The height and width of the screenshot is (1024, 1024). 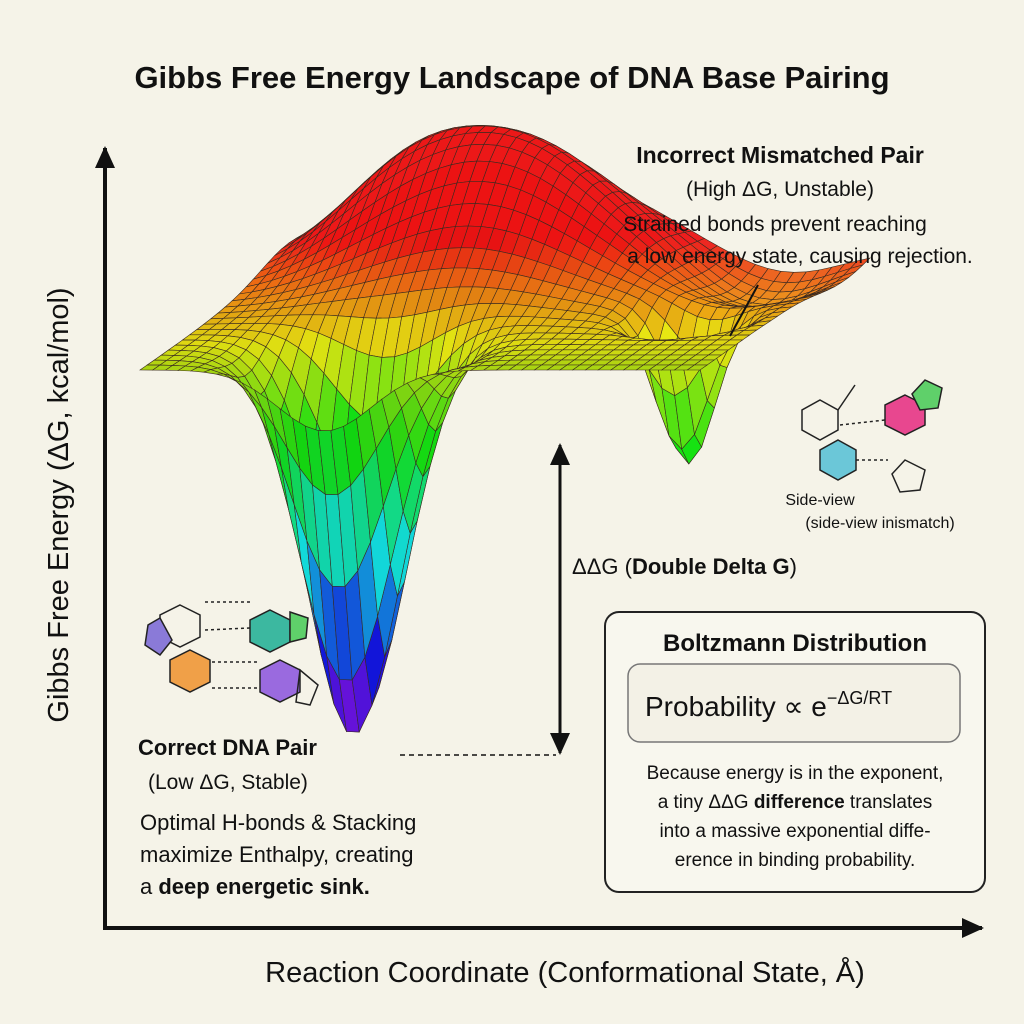 What do you see at coordinates (800, 256) in the screenshot?
I see `mismatch-line: a low energy state, causing rejection.` at bounding box center [800, 256].